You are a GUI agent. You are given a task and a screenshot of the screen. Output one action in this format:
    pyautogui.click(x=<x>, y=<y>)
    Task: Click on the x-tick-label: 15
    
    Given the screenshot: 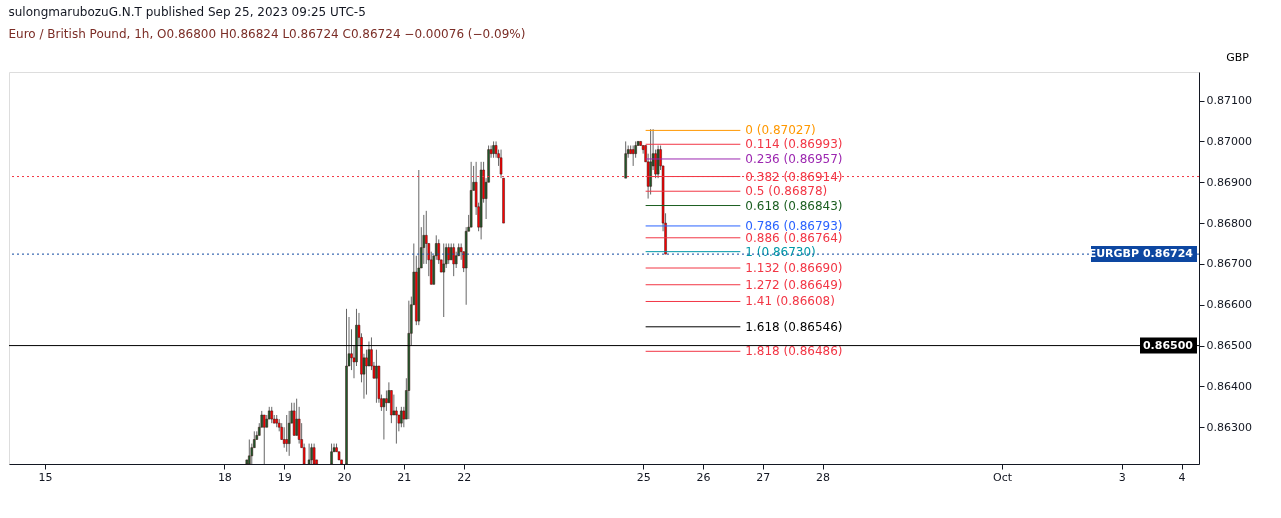 What is the action you would take?
    pyautogui.click(x=45, y=477)
    